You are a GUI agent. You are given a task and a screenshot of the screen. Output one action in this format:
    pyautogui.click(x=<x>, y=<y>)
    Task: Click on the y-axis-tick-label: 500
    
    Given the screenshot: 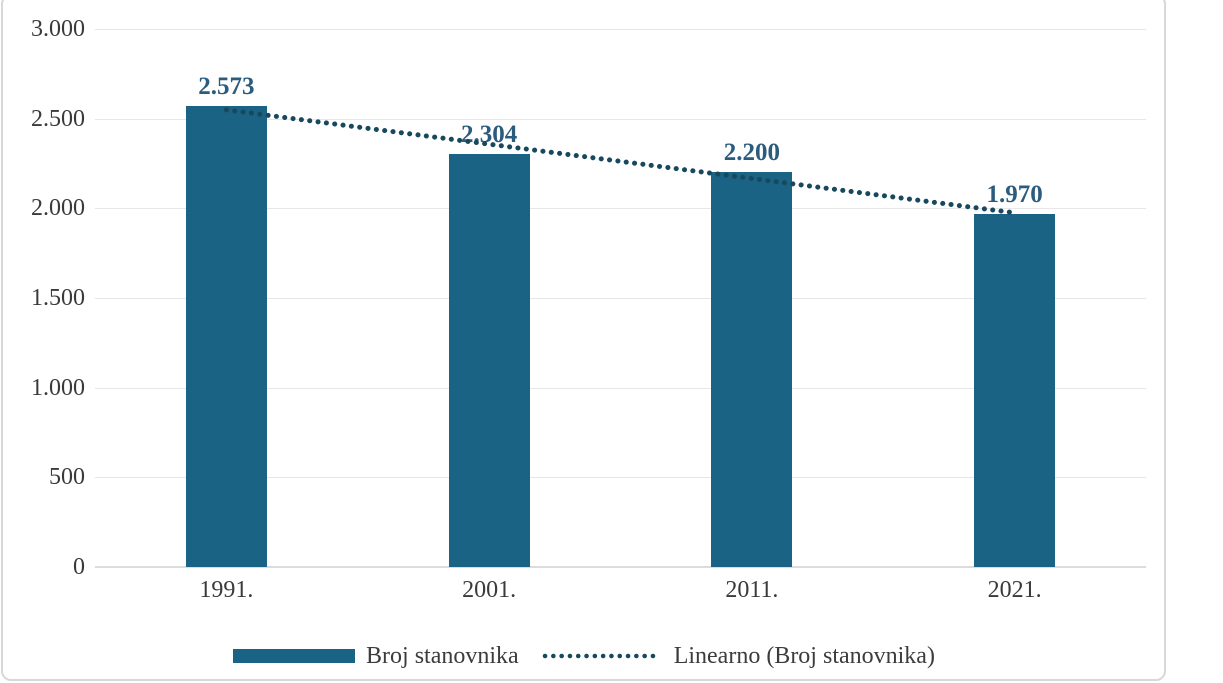 What is the action you would take?
    pyautogui.click(x=67, y=477)
    